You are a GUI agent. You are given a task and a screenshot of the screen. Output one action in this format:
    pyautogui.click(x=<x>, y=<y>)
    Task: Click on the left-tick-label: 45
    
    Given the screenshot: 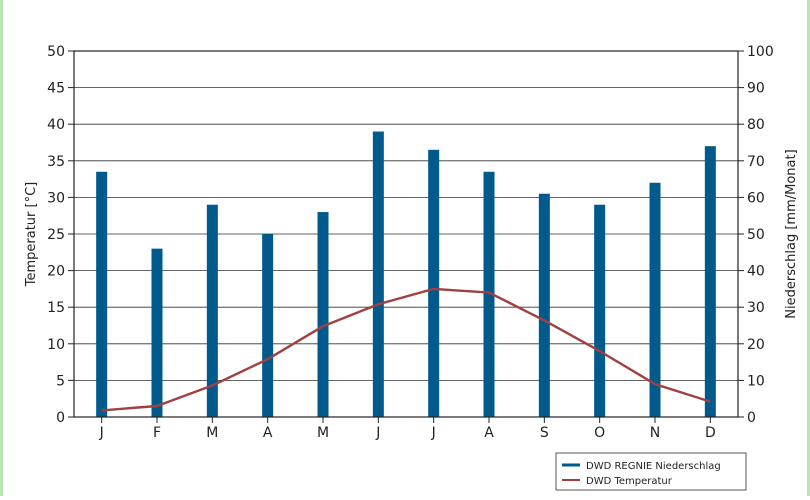 What is the action you would take?
    pyautogui.click(x=56, y=89)
    